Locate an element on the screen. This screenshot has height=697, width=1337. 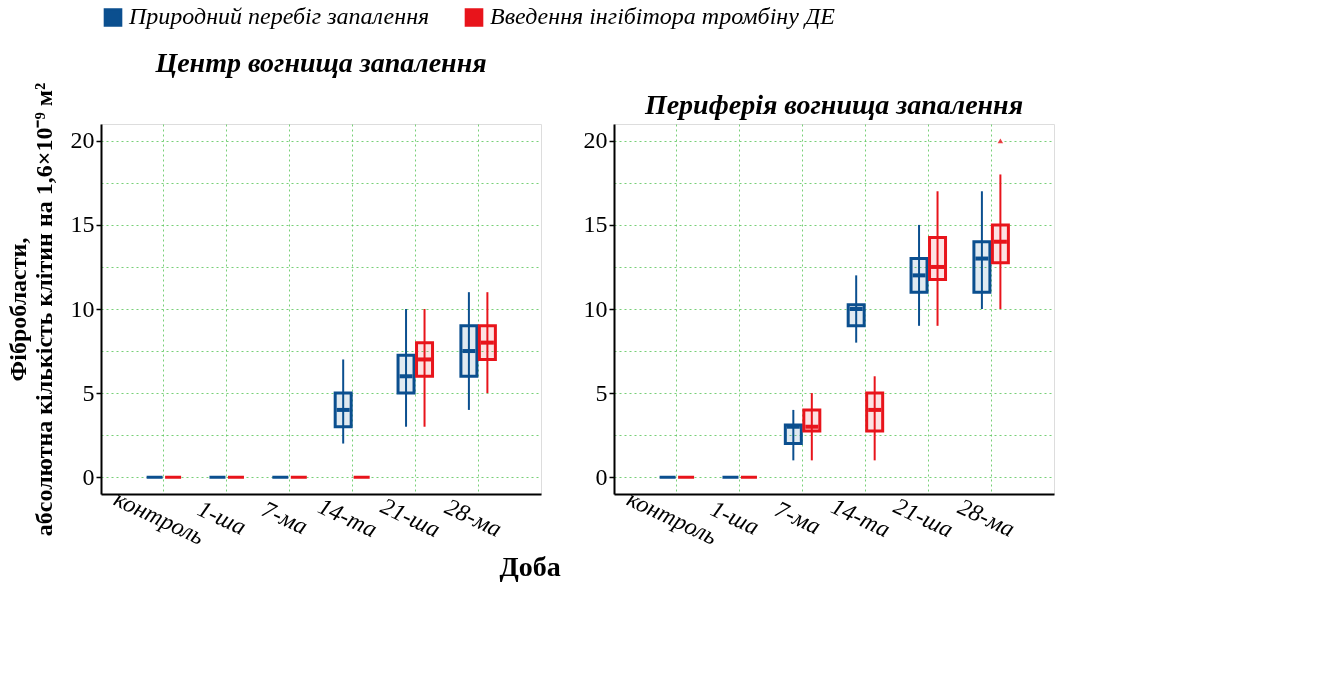
chart-title: Периферія вогнища запалення is located at coordinates (833, 104).